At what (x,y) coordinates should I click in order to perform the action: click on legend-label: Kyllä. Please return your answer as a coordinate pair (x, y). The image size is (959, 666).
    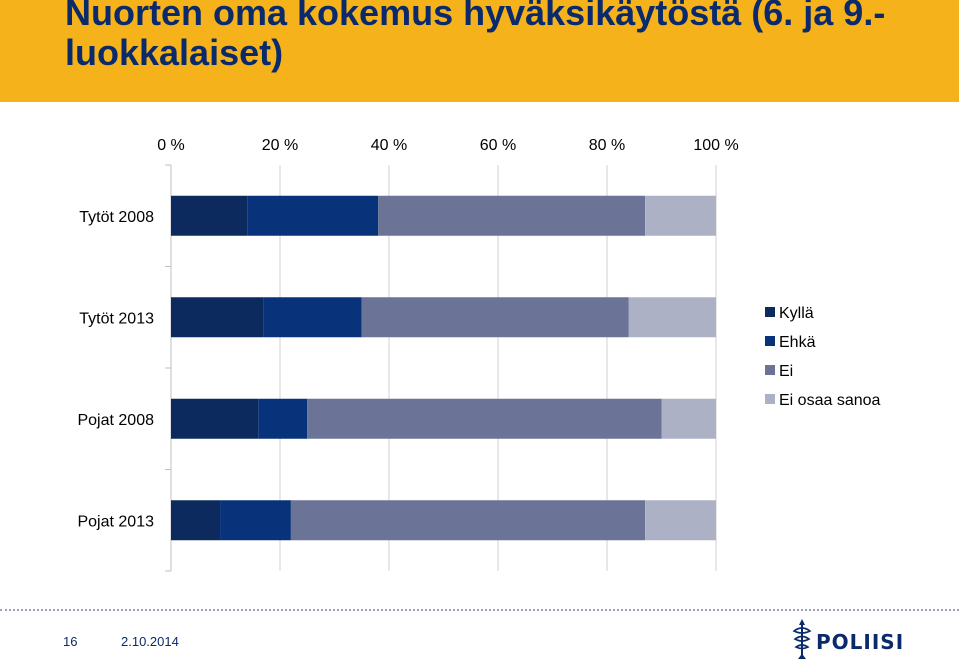
    Looking at the image, I should click on (796, 313).